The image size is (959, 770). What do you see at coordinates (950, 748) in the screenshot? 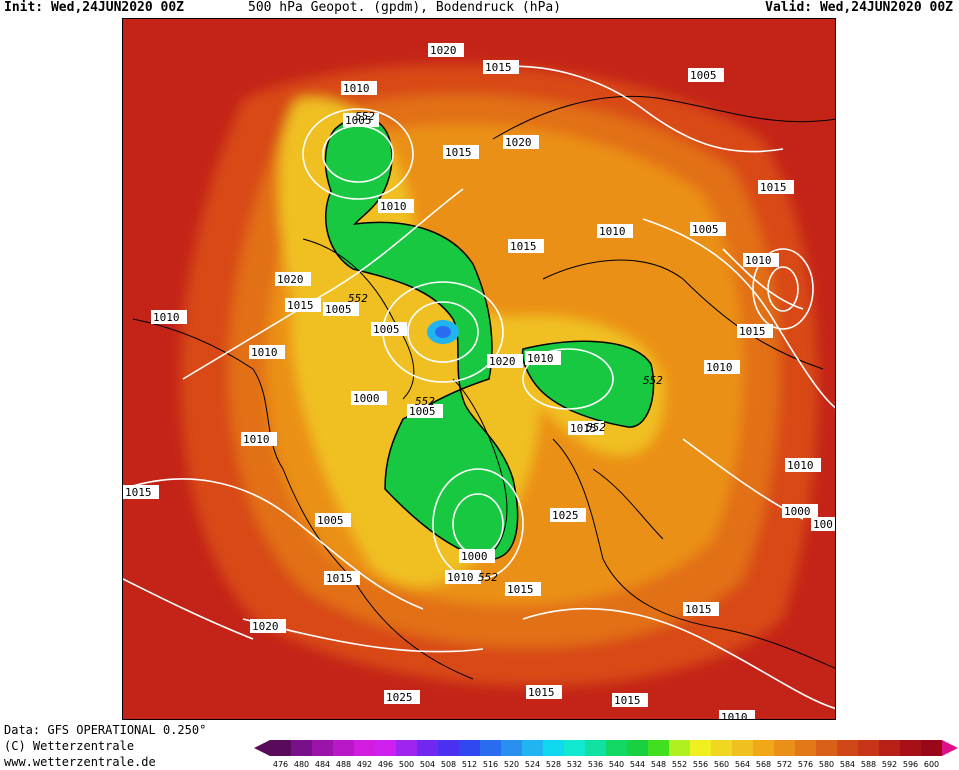
I see `legend-arrow-high` at bounding box center [950, 748].